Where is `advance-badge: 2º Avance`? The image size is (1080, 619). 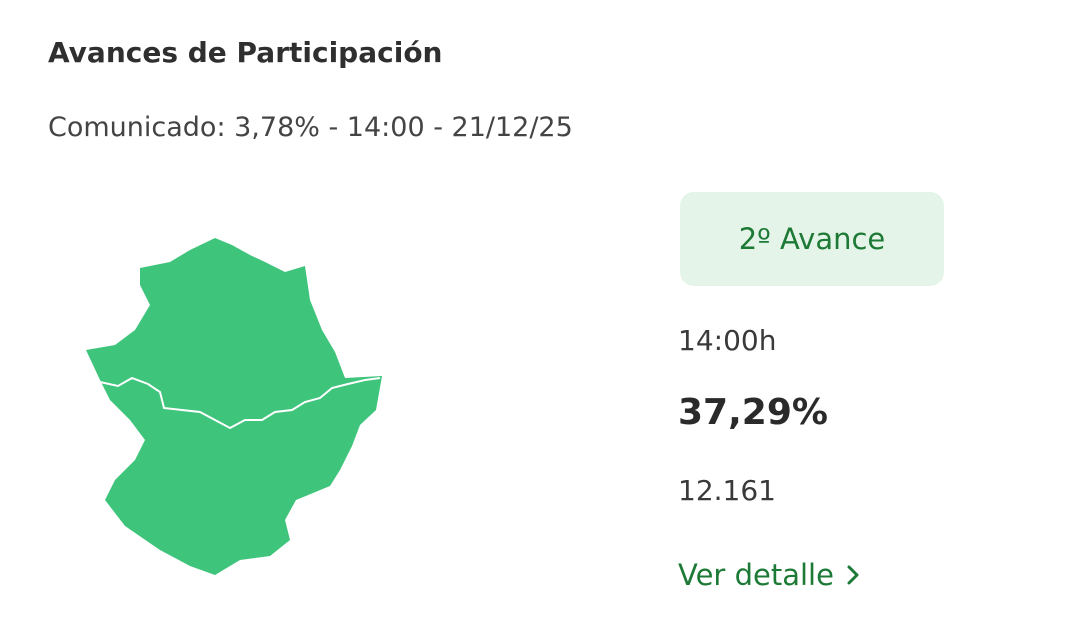
advance-badge: 2º Avance is located at coordinates (812, 239).